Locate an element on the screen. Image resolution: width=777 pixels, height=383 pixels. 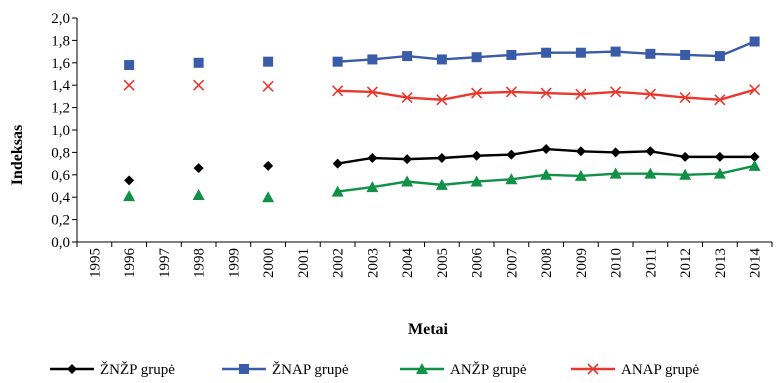
y-tick-label: 1,8 is located at coordinates (60, 41).